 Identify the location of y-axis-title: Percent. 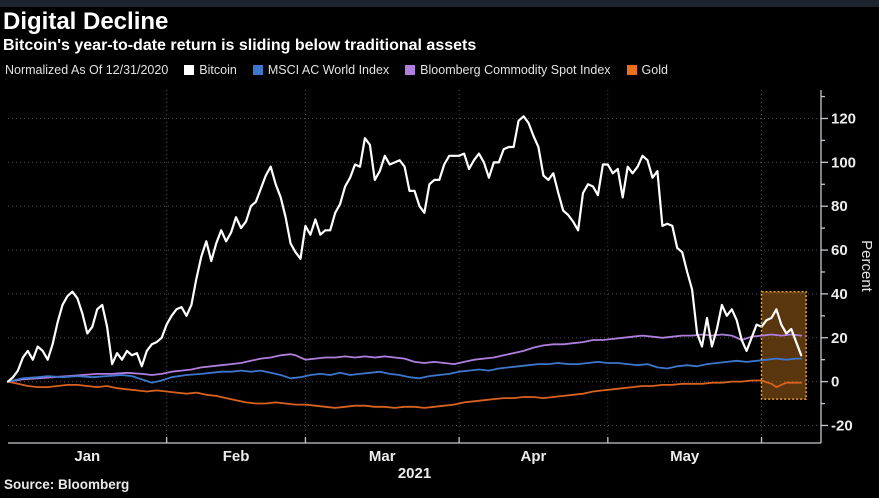
(866, 266).